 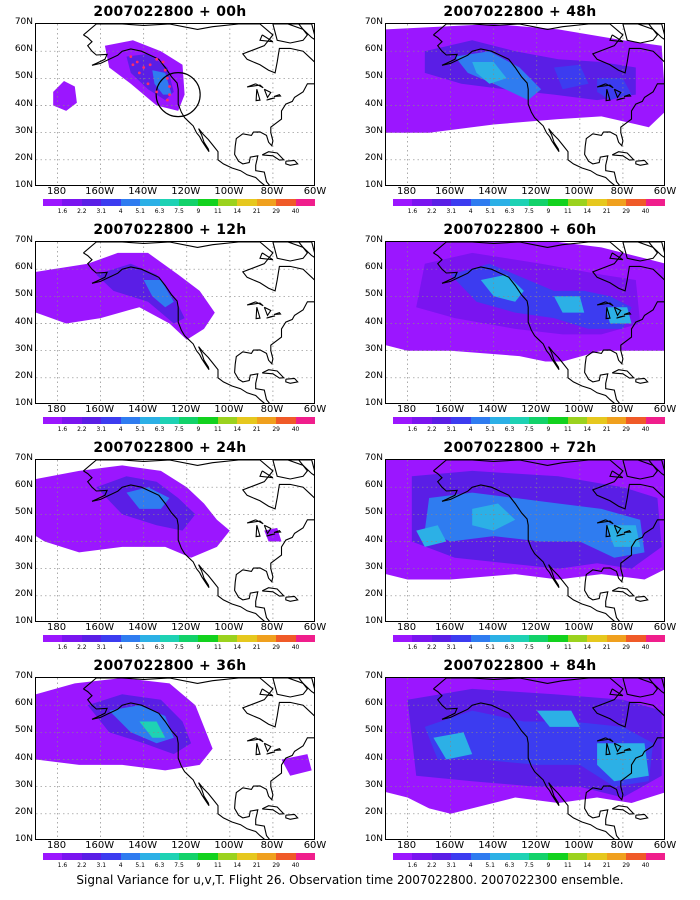 What do you see at coordinates (529, 638) in the screenshot?
I see `colorbar` at bounding box center [529, 638].